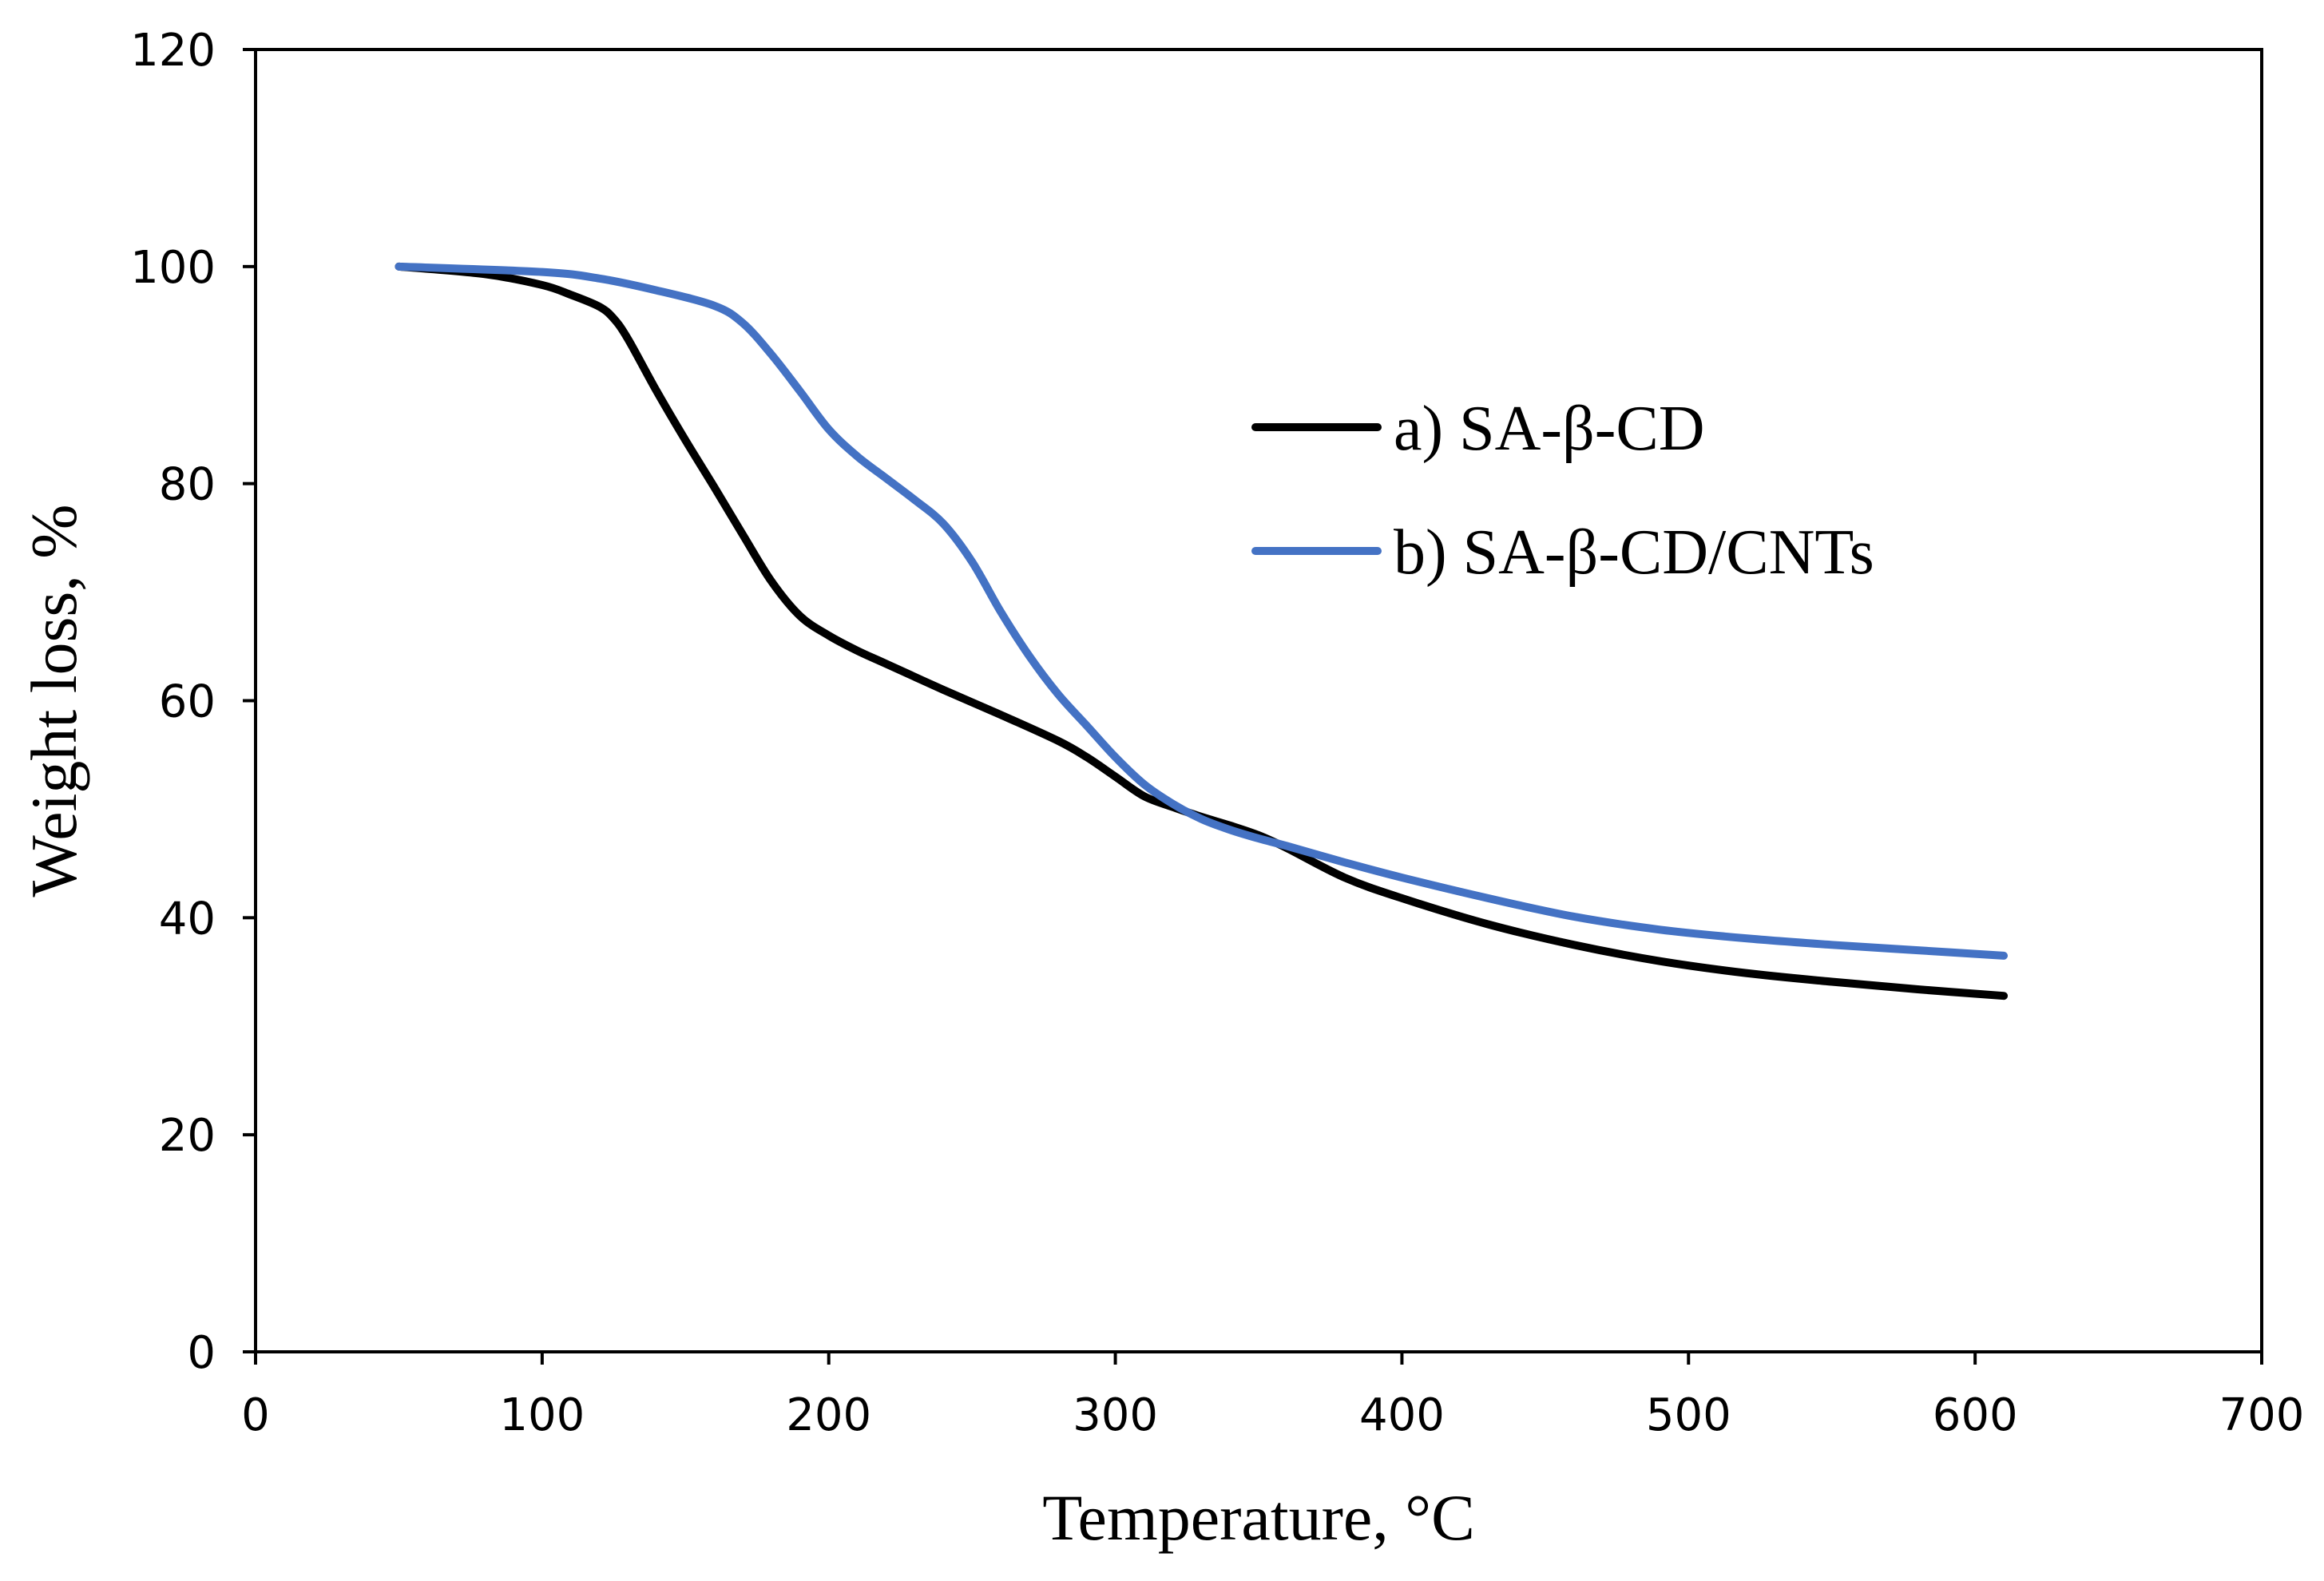  I want to click on x-tick-label: 300, so click(1115, 1415).